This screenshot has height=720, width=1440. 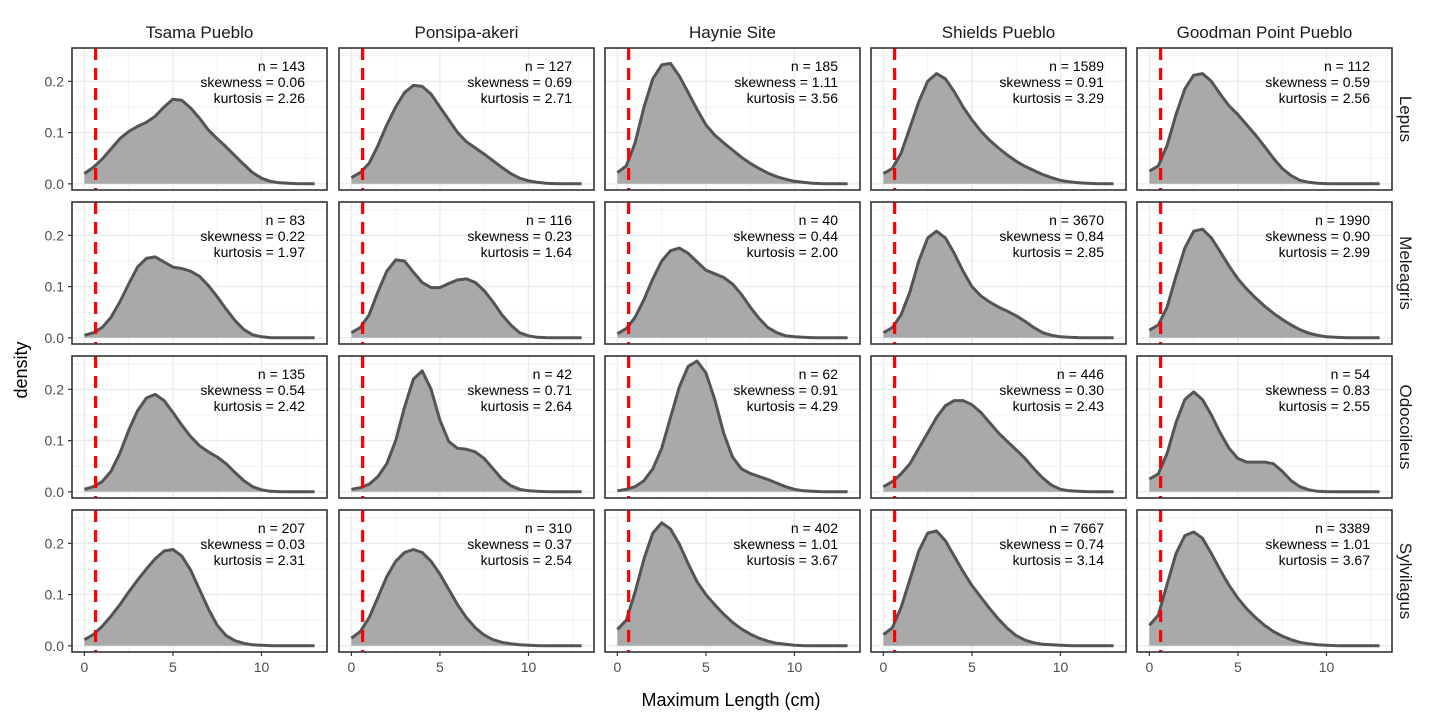 What do you see at coordinates (553, 374) in the screenshot?
I see `annotation-n: n = 42` at bounding box center [553, 374].